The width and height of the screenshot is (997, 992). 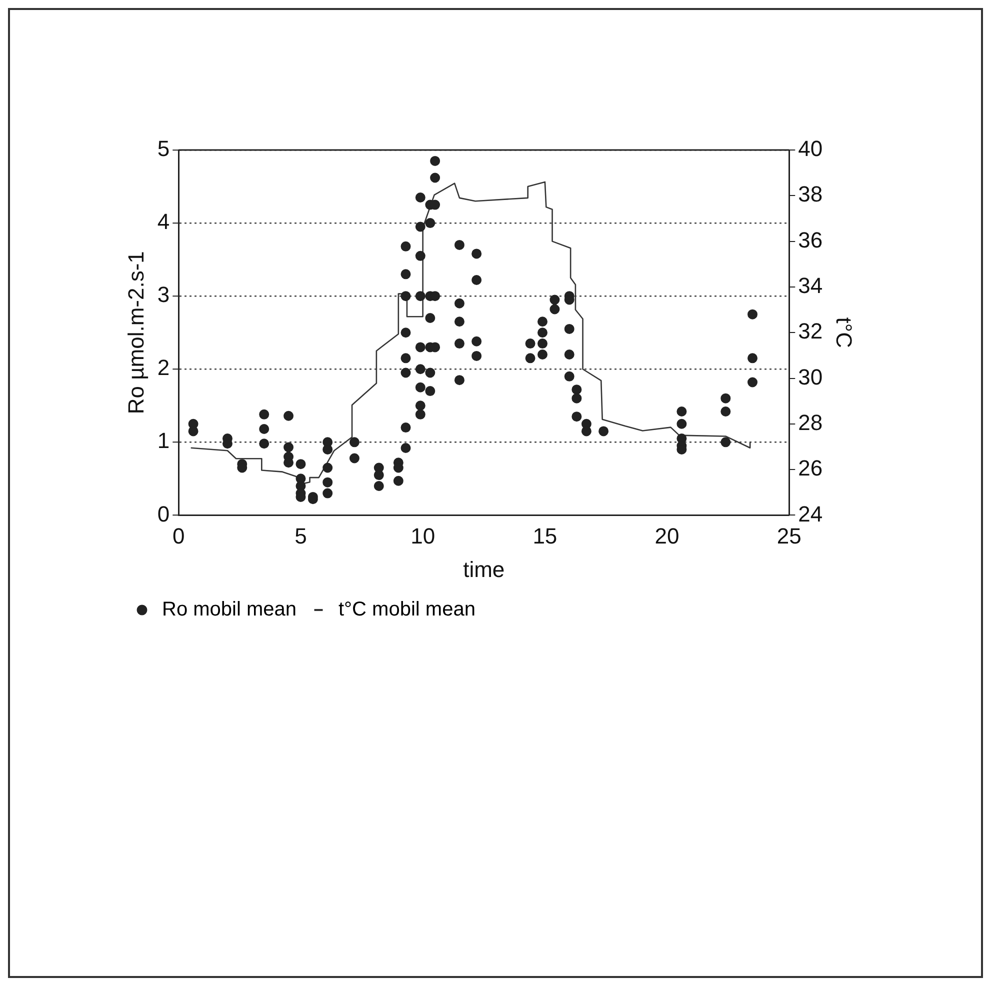 I want to click on y2-tick-label: 40, so click(x=810, y=149).